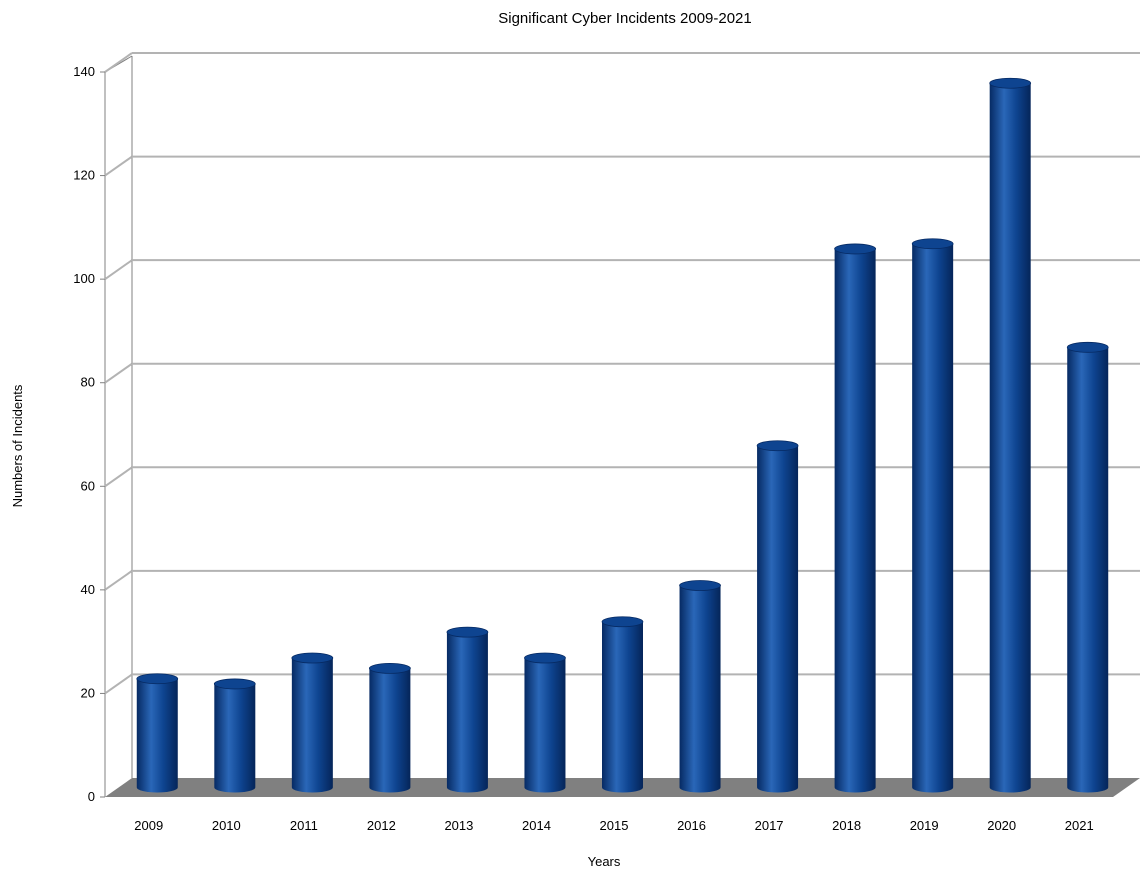 The width and height of the screenshot is (1141, 869). I want to click on y-axis-label: Numbers of Incidents, so click(17, 445).